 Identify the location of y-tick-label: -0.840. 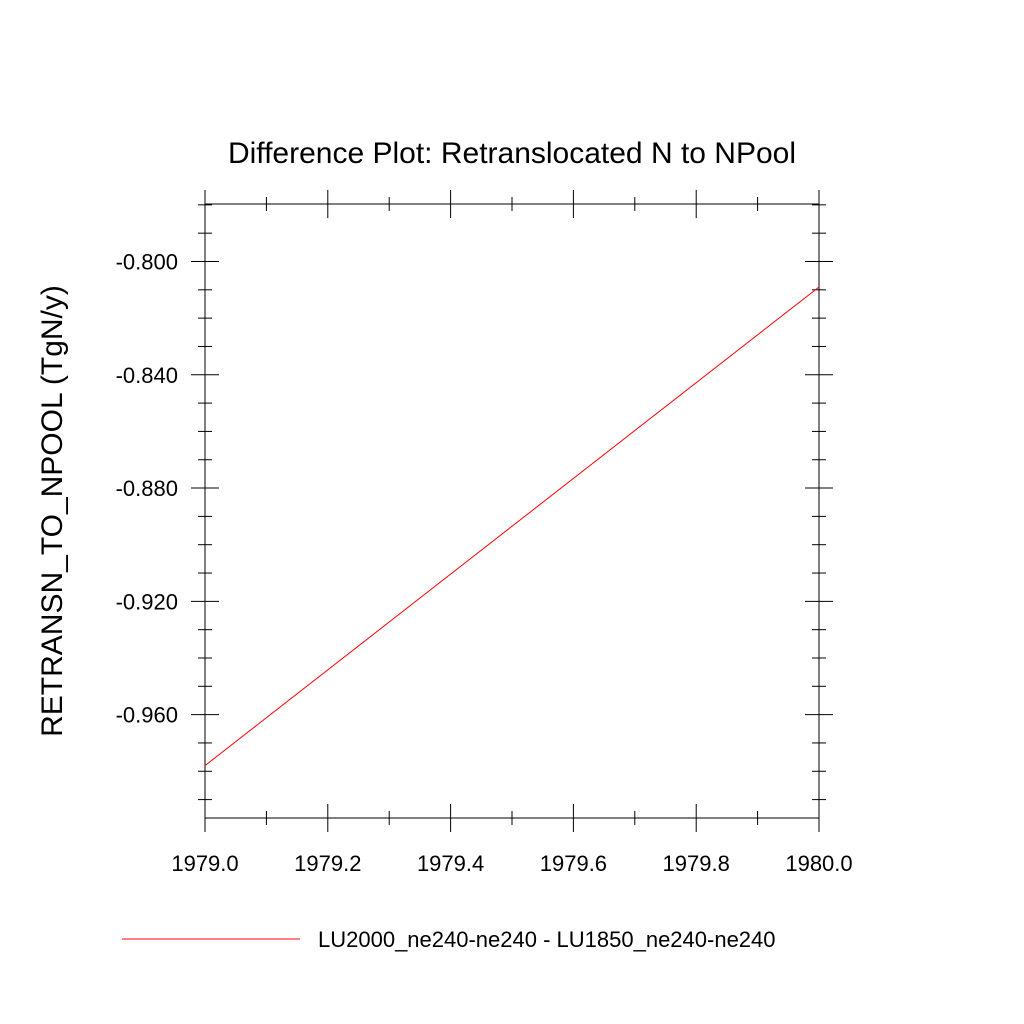
(147, 375).